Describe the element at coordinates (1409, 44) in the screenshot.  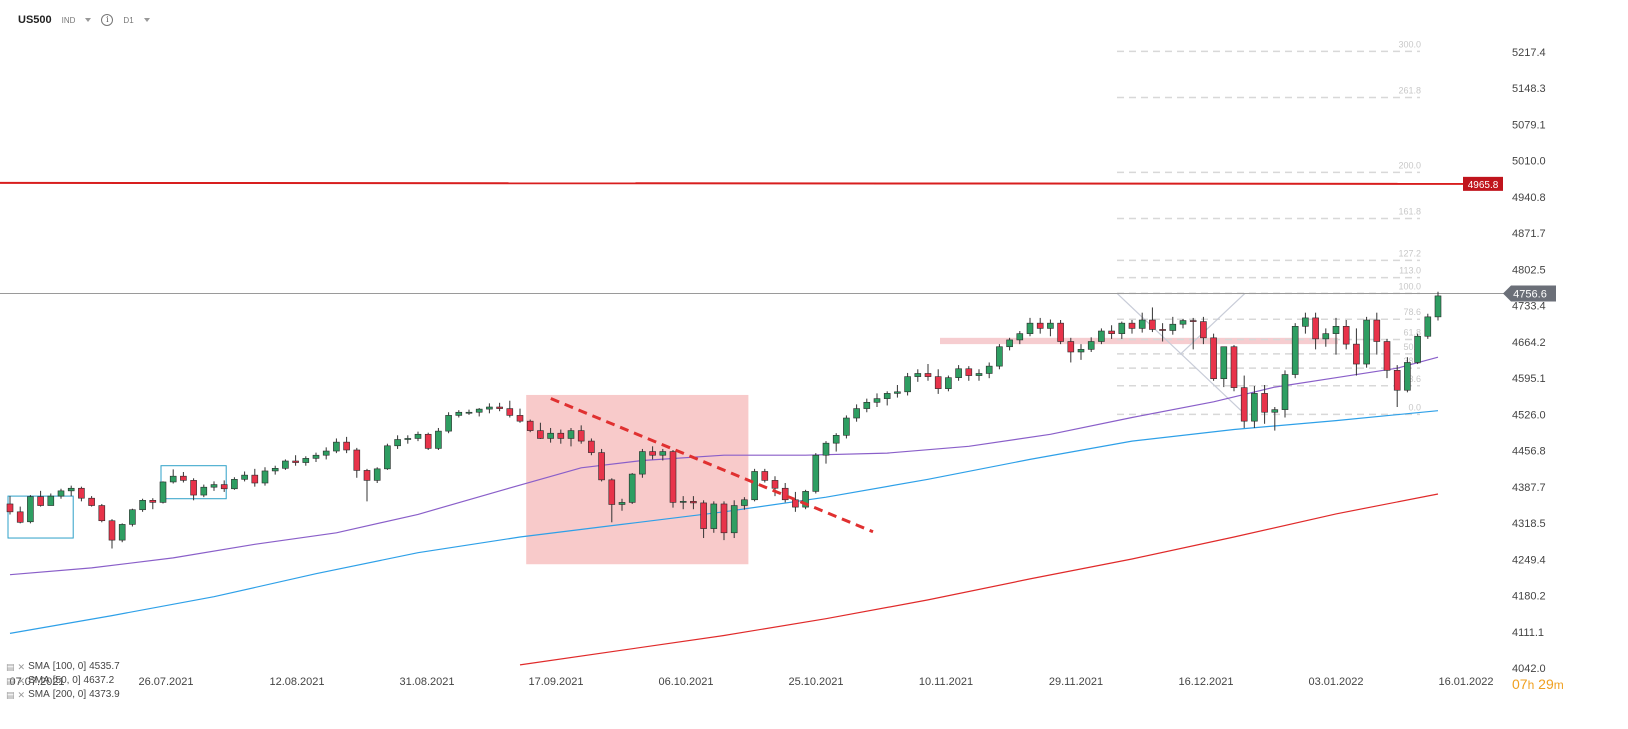
I see `fib-level-label: 300.0` at that location.